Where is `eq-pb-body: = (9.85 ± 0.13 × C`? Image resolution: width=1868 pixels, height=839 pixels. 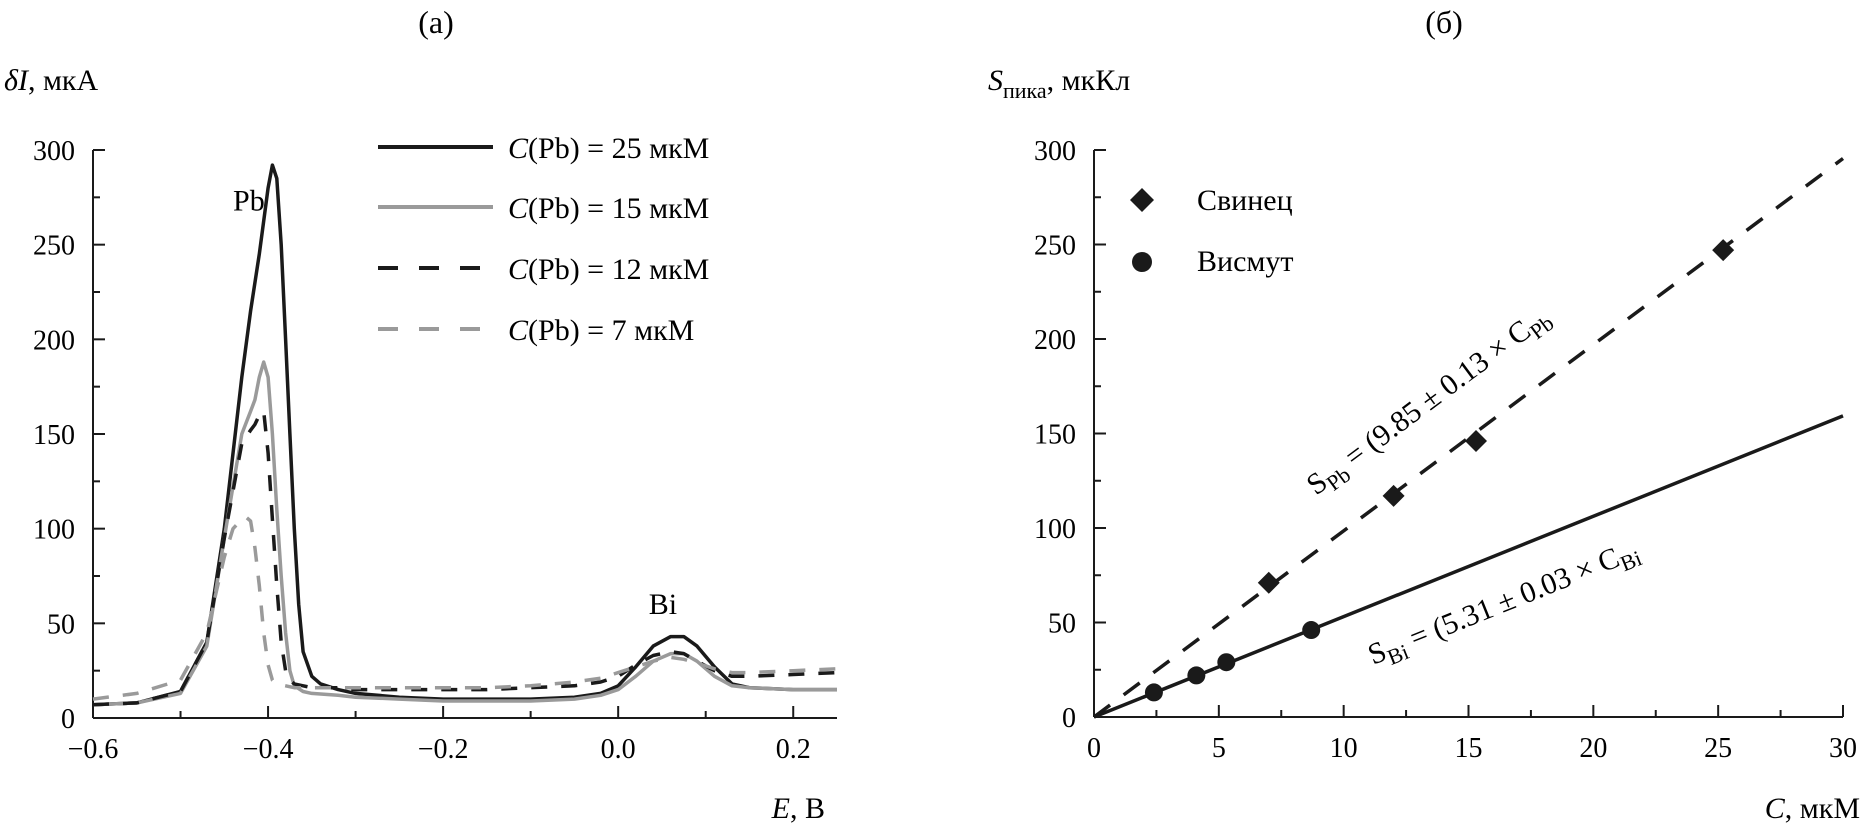 eq-pb-body: = (9.85 ± 0.13 × C is located at coordinates (1434, 396).